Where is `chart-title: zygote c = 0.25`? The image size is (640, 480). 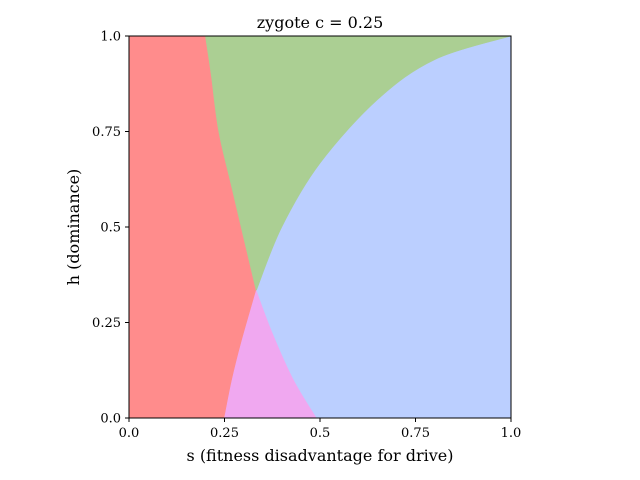
chart-title: zygote c = 0.25 is located at coordinates (320, 22).